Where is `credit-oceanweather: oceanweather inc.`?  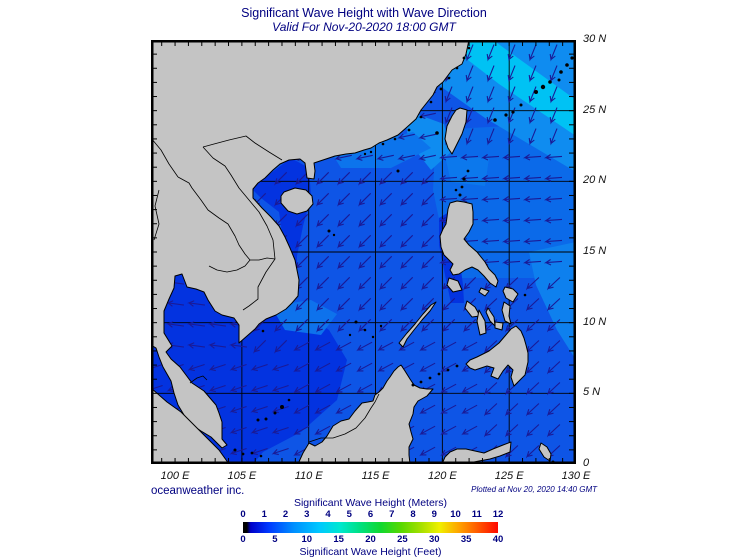 credit-oceanweather: oceanweather inc. is located at coordinates (198, 491).